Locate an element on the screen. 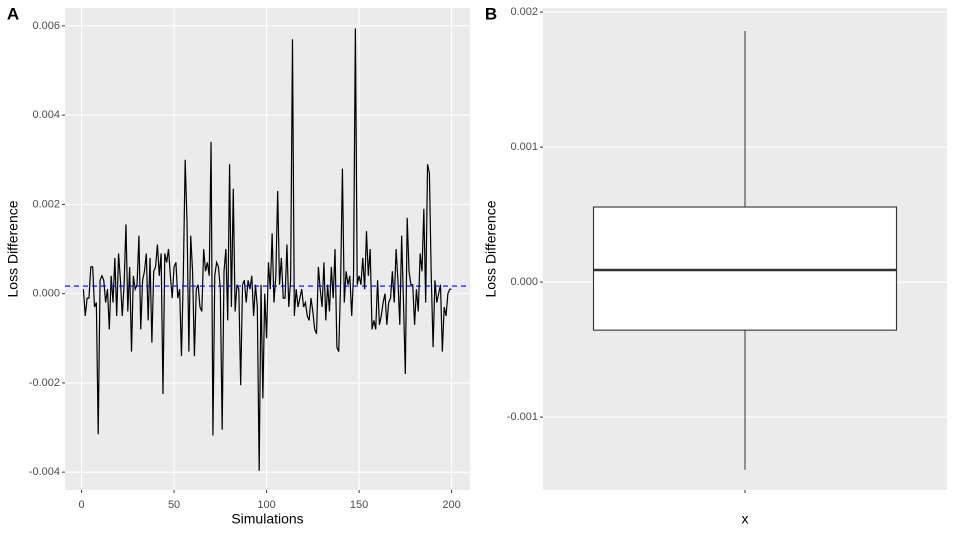  y-tick-label: -0.001 is located at coordinates (522, 417).